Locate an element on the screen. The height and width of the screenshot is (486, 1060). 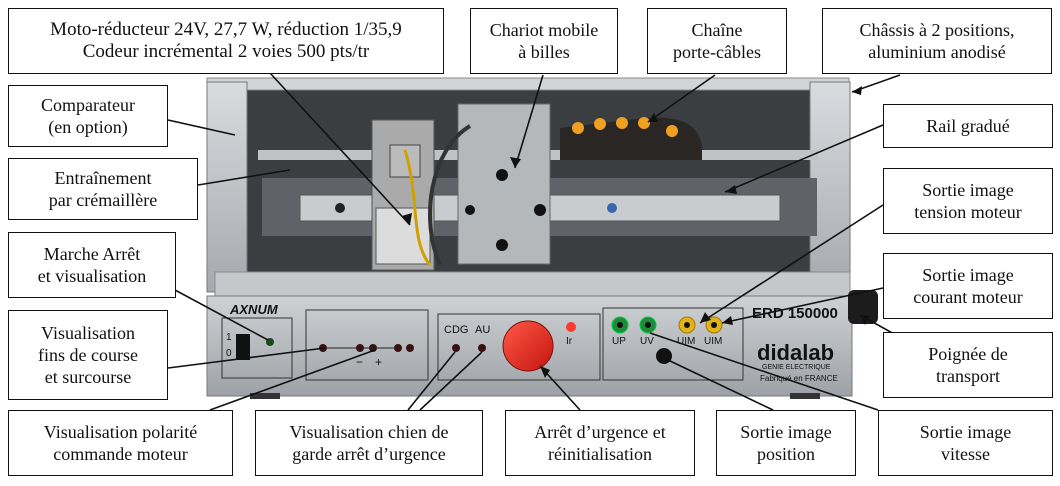
power-led is located at coordinates (270, 342).